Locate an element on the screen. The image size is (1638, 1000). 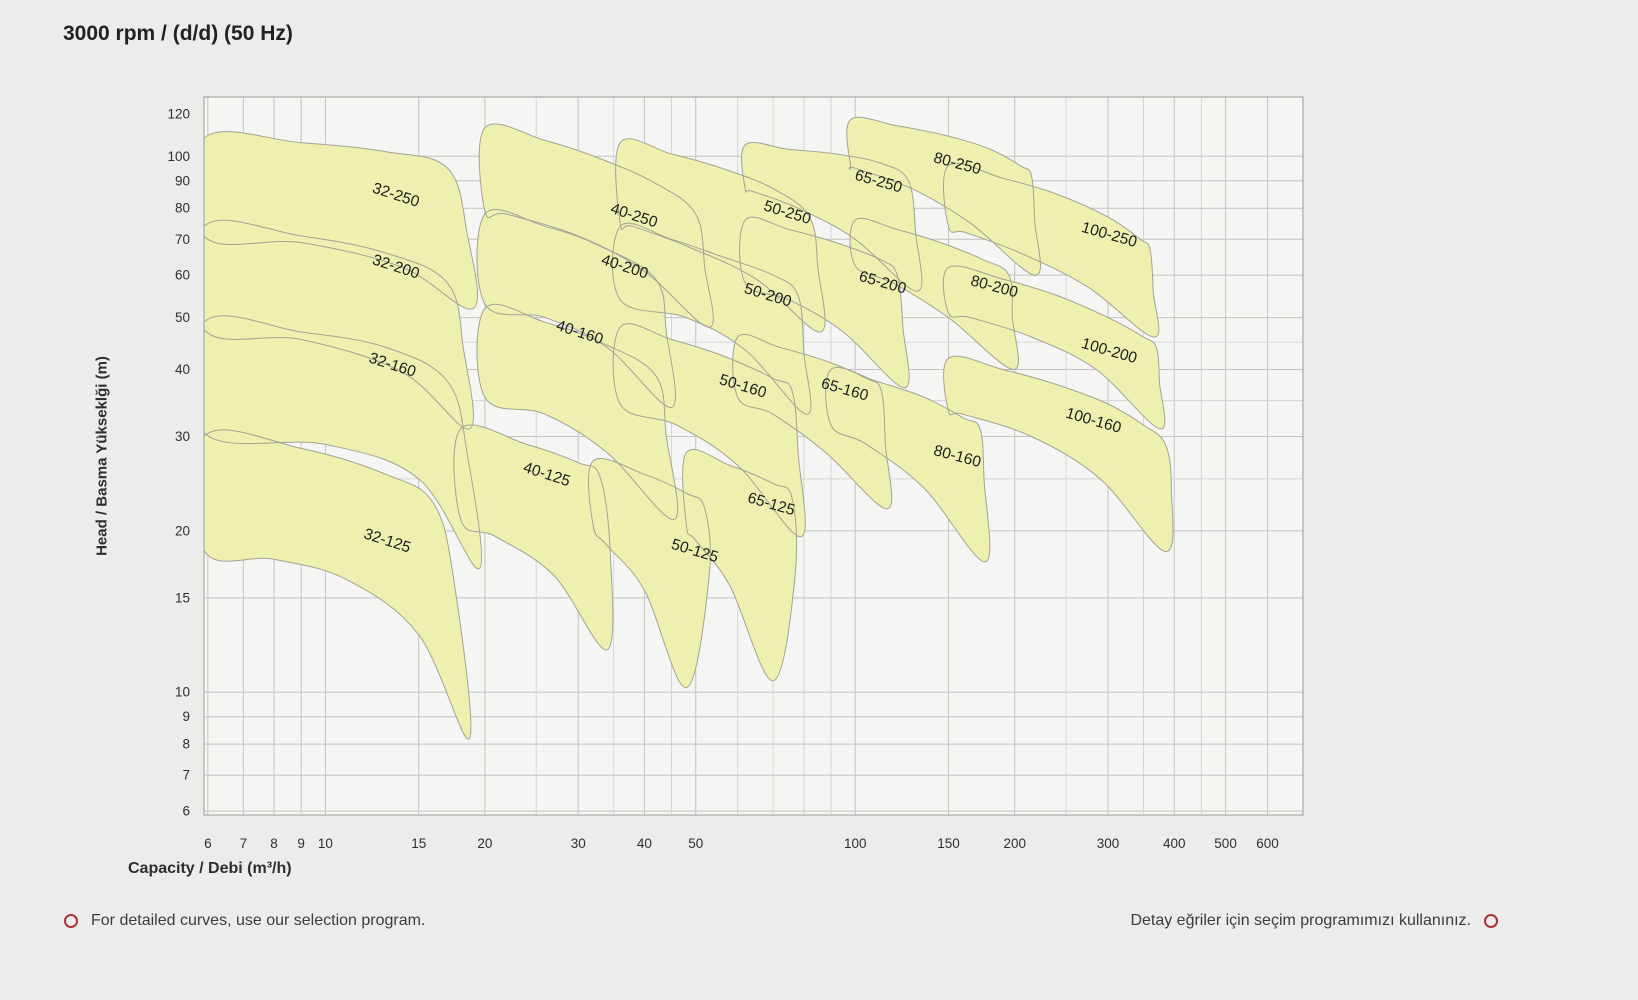
x-tick-label-600: 600 is located at coordinates (1267, 843).